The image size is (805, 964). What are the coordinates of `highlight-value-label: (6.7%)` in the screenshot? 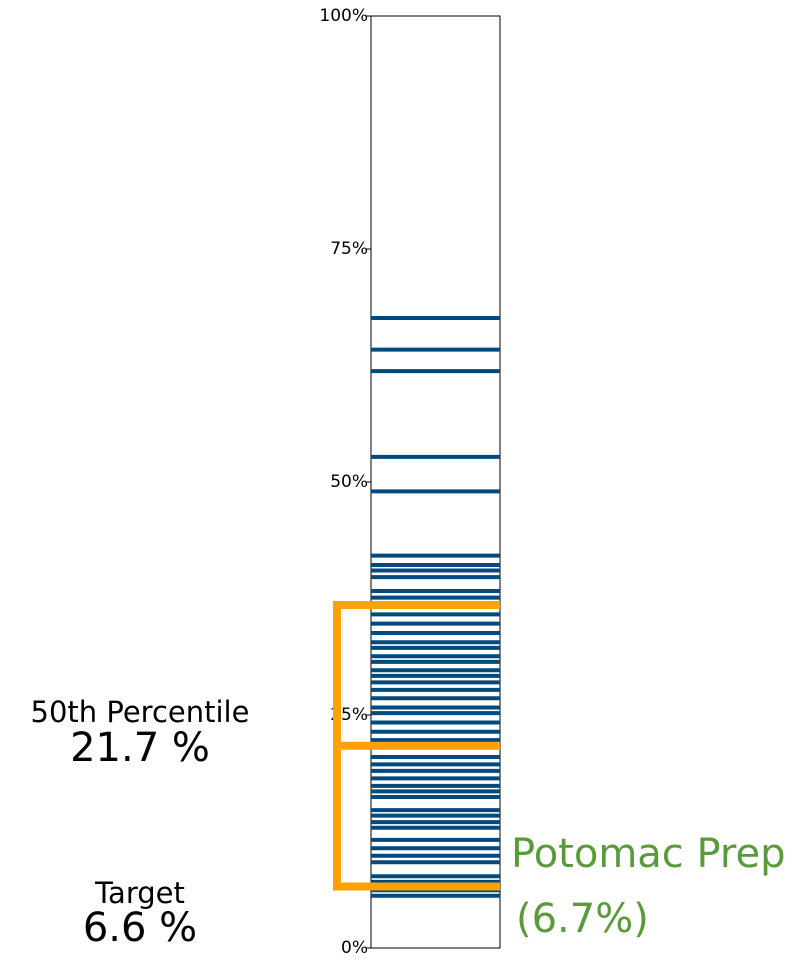 It's located at (582, 919).